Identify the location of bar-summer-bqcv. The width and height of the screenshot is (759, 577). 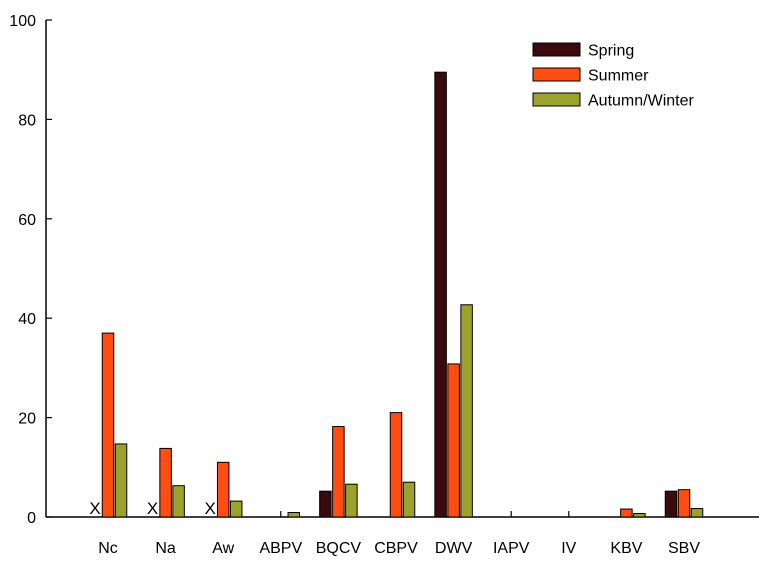
(338, 472).